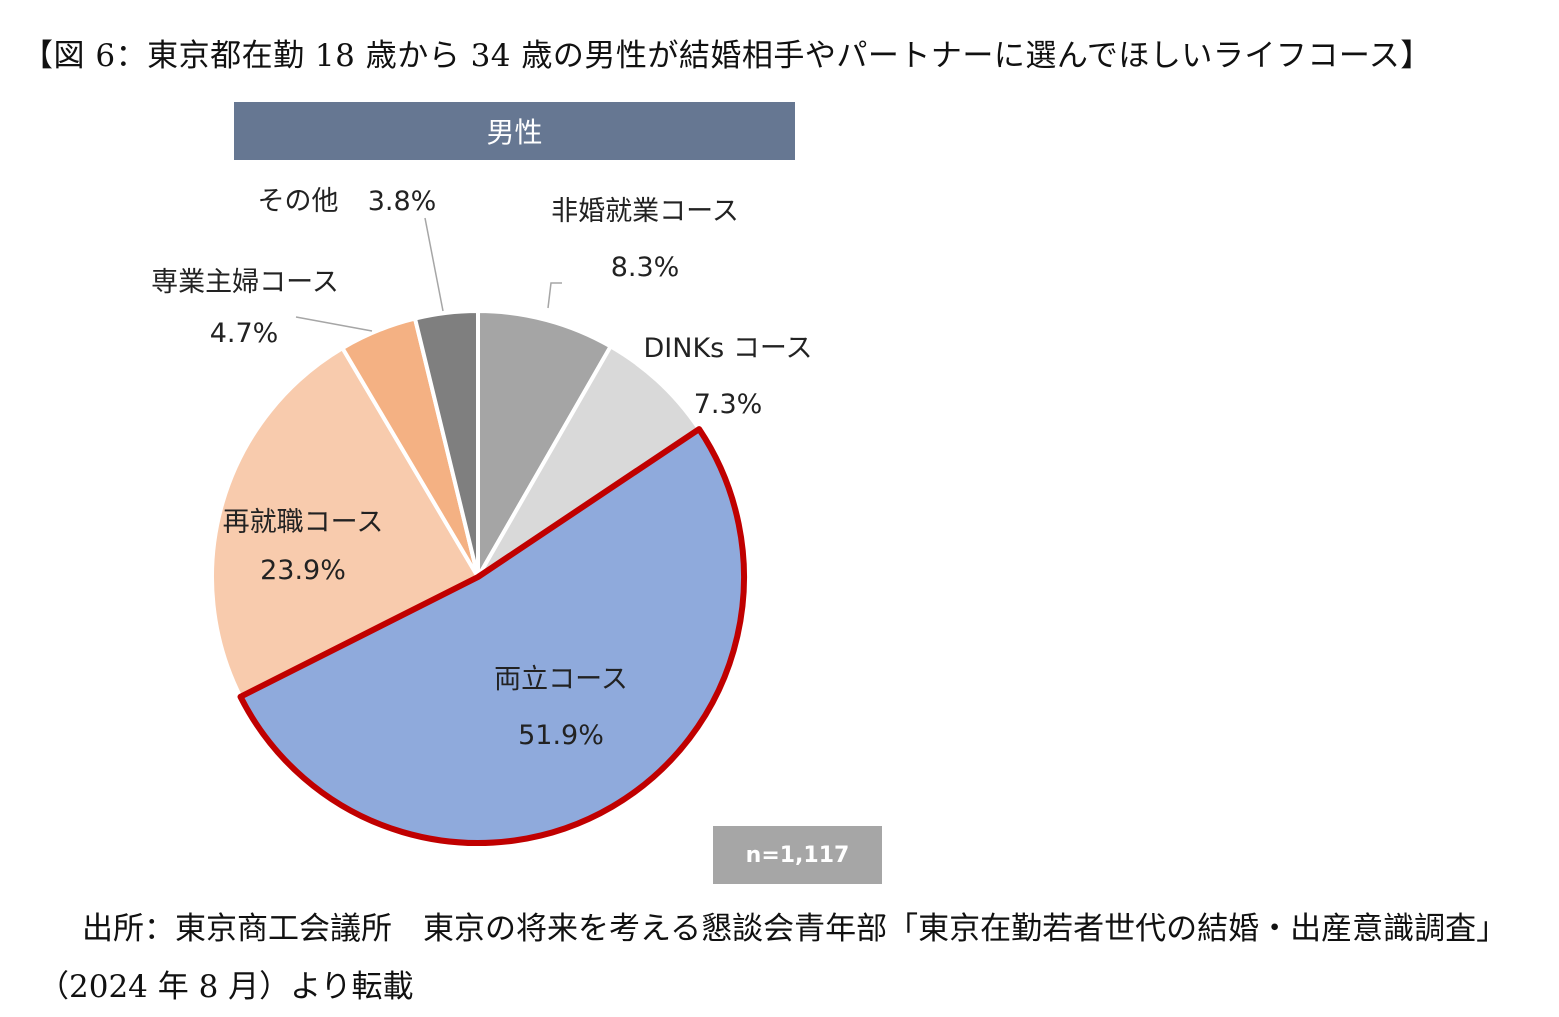 This screenshot has width=1559, height=1017. Describe the element at coordinates (298, 201) in the screenshot. I see `slice-name-label-6: その他` at that location.